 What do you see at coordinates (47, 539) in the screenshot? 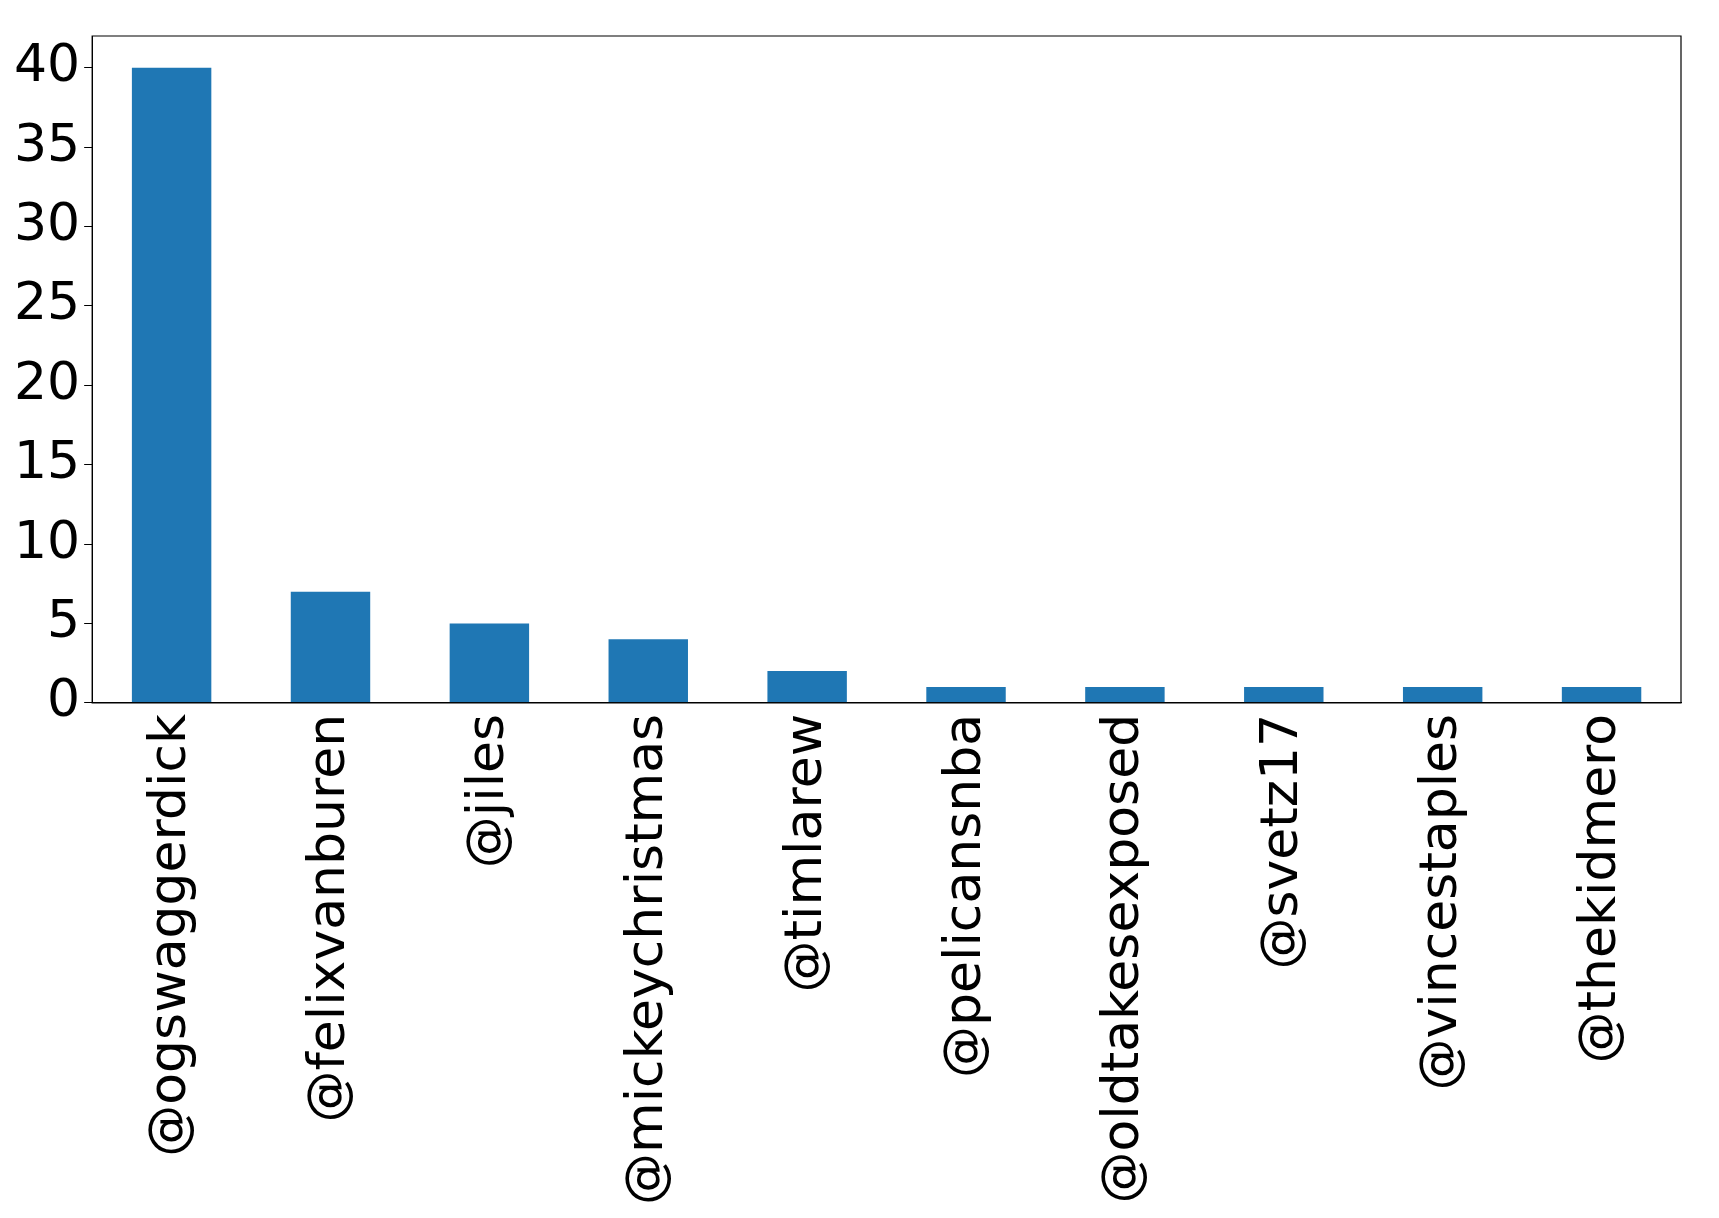
I see `y-tick-label: 10` at bounding box center [47, 539].